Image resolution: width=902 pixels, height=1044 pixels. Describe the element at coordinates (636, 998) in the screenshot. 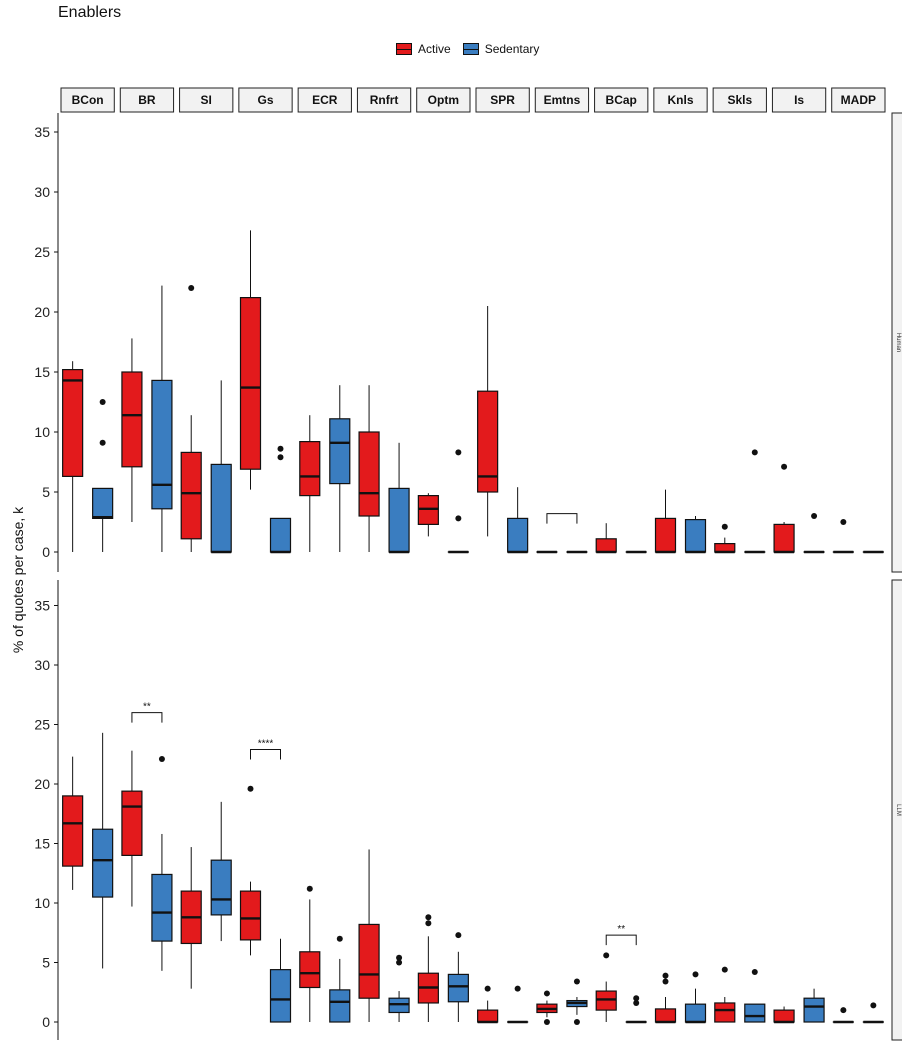

I see `outlier-BCap-sedentary` at that location.